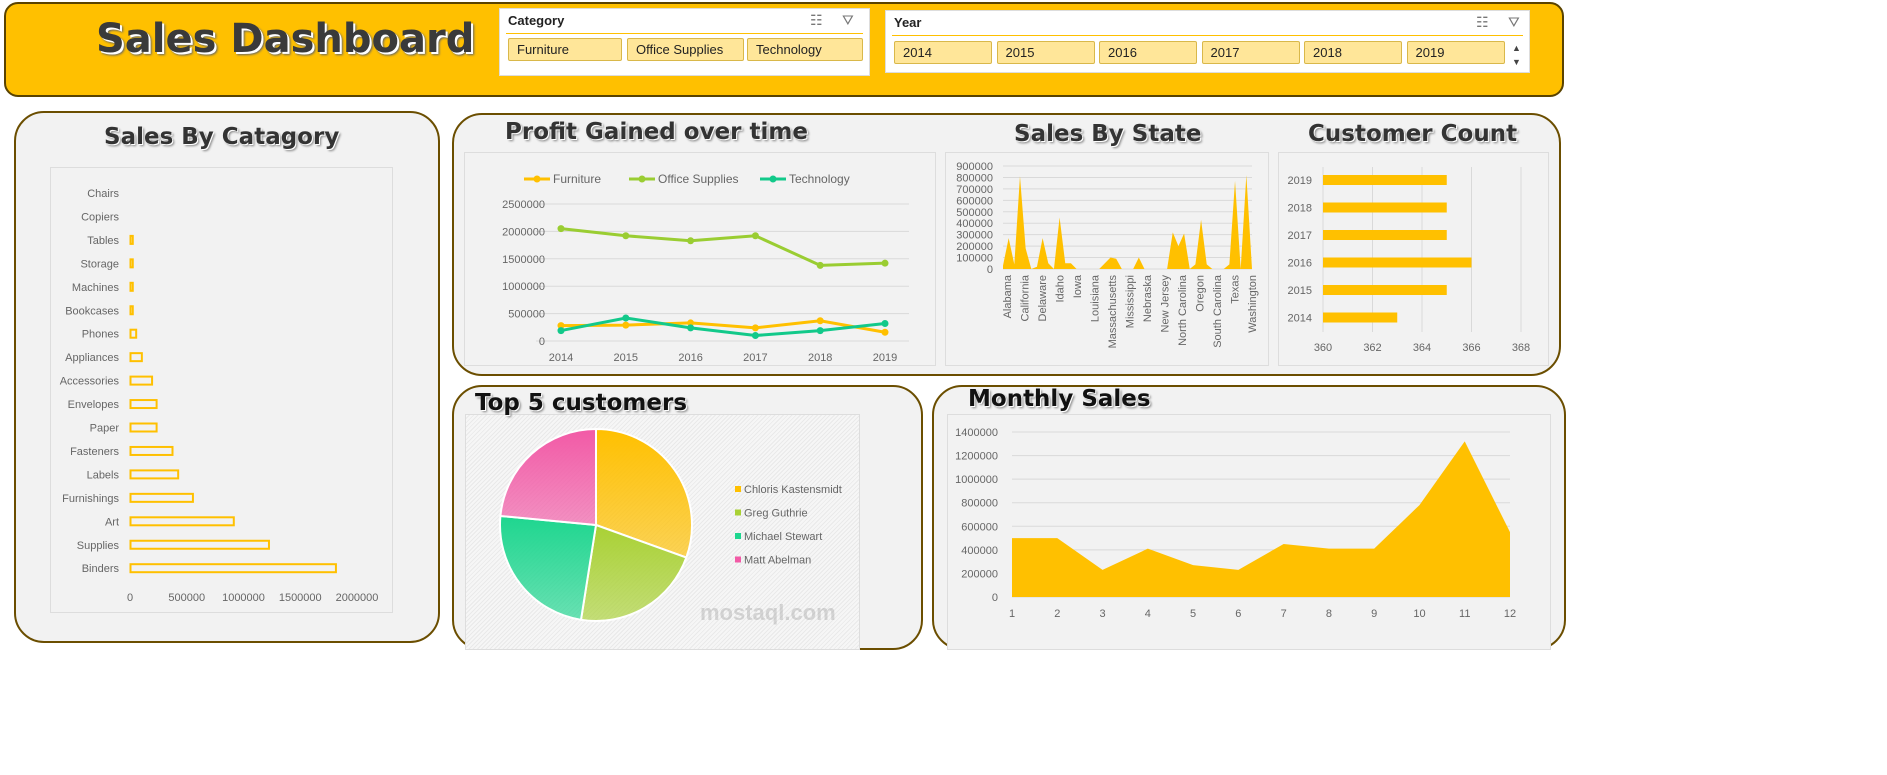  I want to click on category-label: Art, so click(112, 522).